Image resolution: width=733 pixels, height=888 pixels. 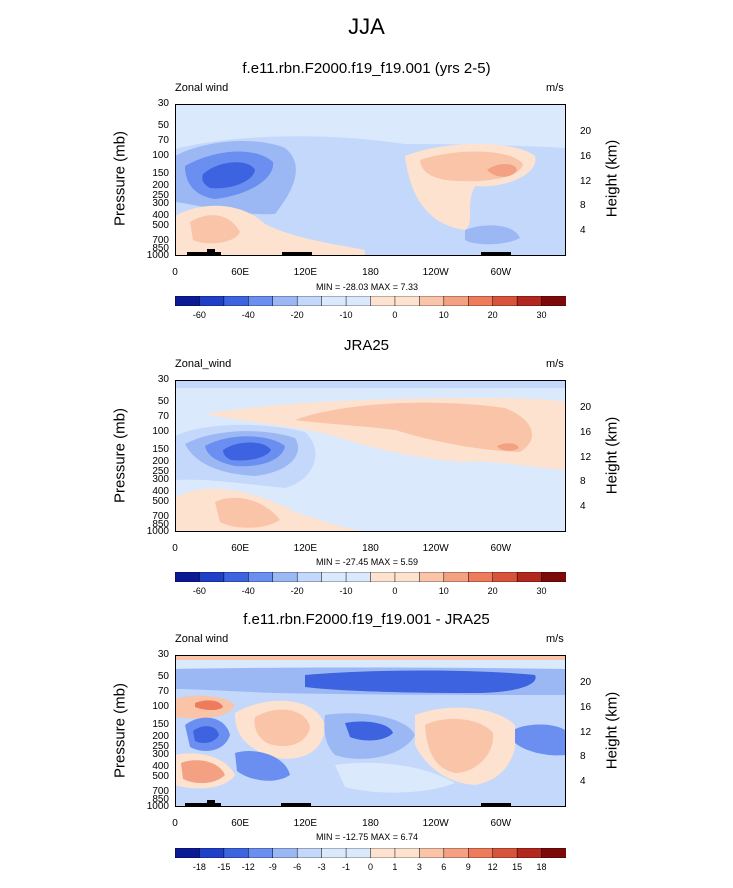 What do you see at coordinates (583, 507) in the screenshot?
I see `panel-2-ytick-height-label: 4` at bounding box center [583, 507].